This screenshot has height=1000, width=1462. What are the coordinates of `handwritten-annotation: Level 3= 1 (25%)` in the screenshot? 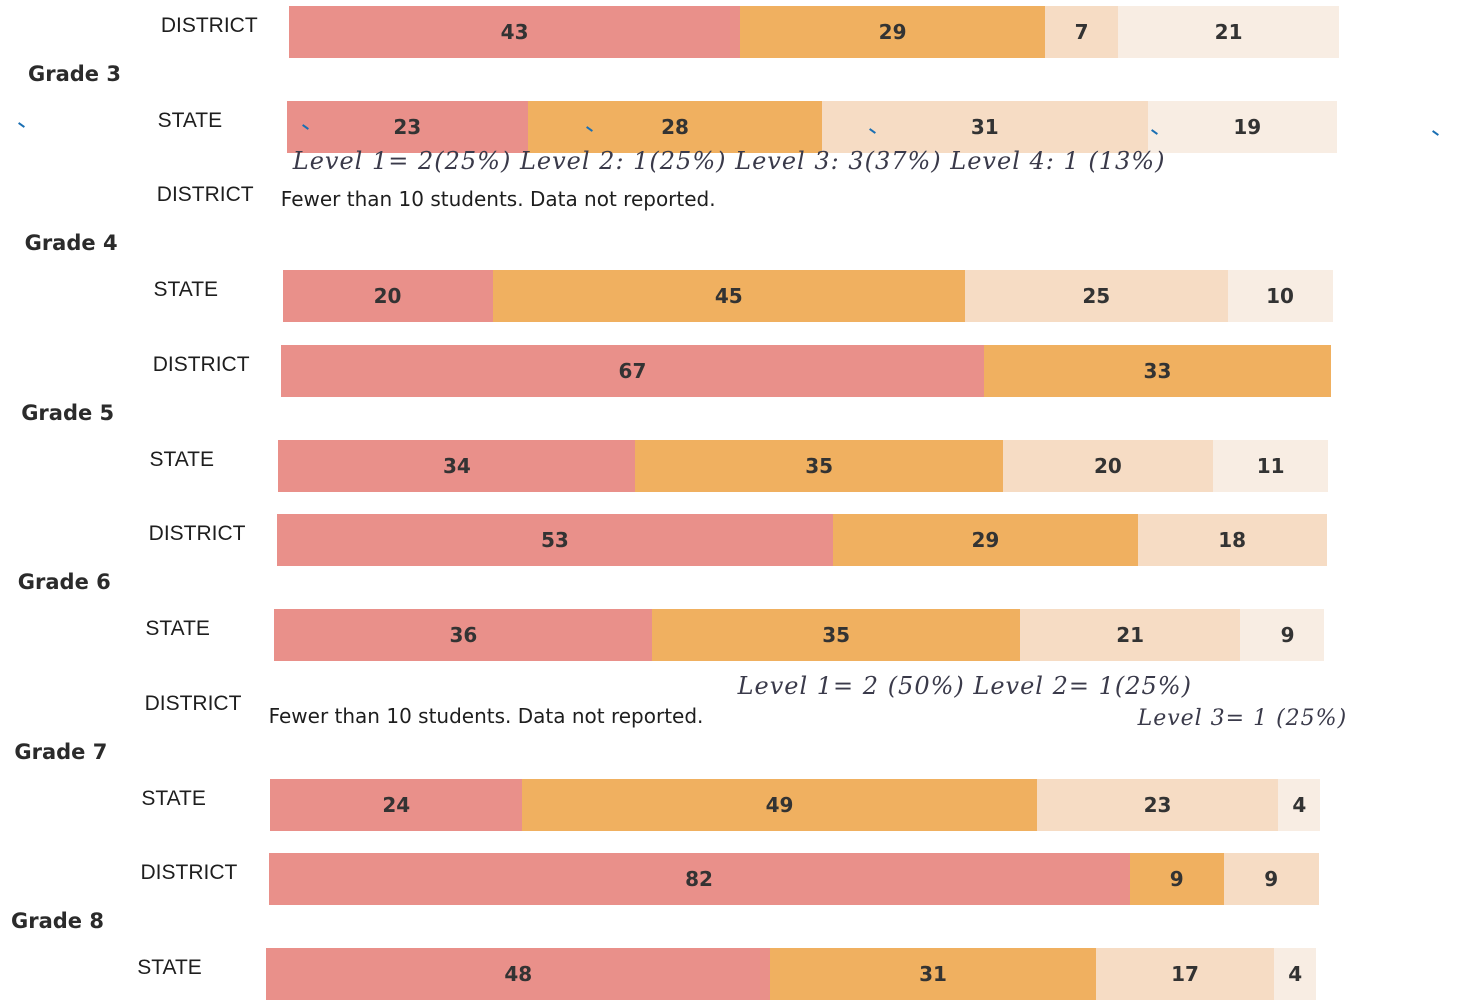 It's located at (1242, 718).